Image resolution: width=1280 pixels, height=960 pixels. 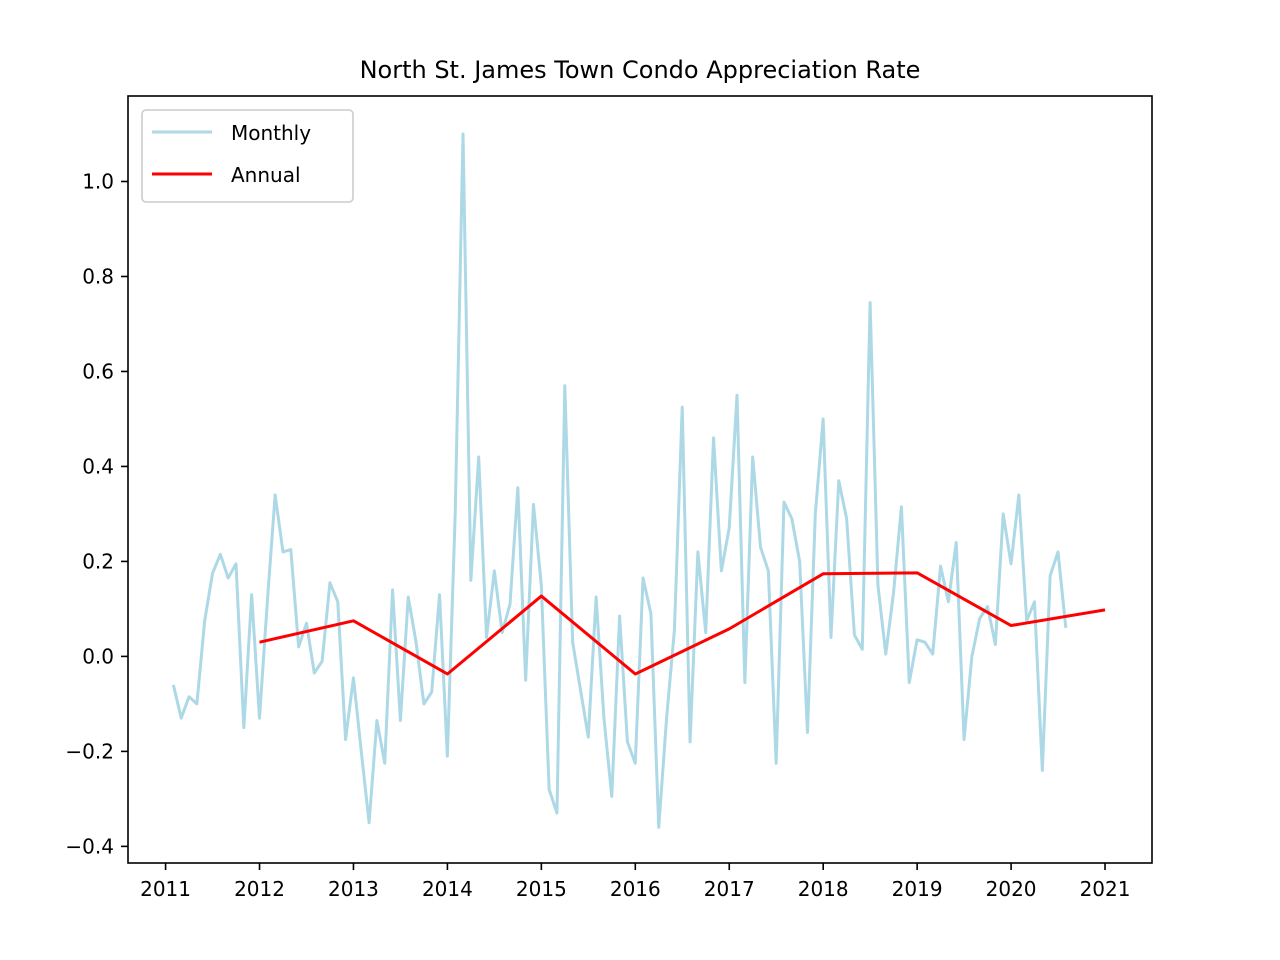 What do you see at coordinates (353, 889) in the screenshot?
I see `x-tick-label: 2013` at bounding box center [353, 889].